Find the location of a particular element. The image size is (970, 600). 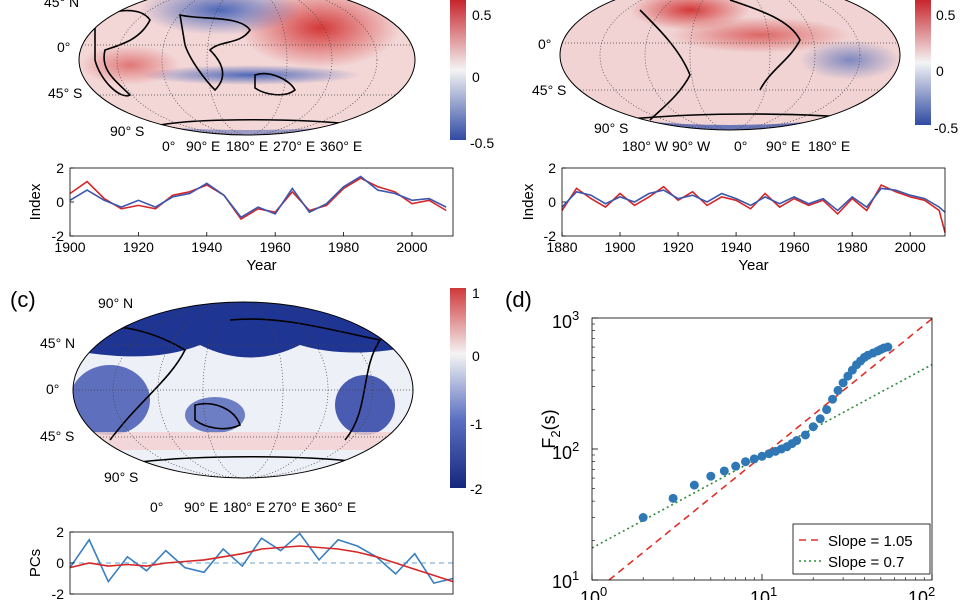

x-tick-label: 101 is located at coordinates (763, 592).